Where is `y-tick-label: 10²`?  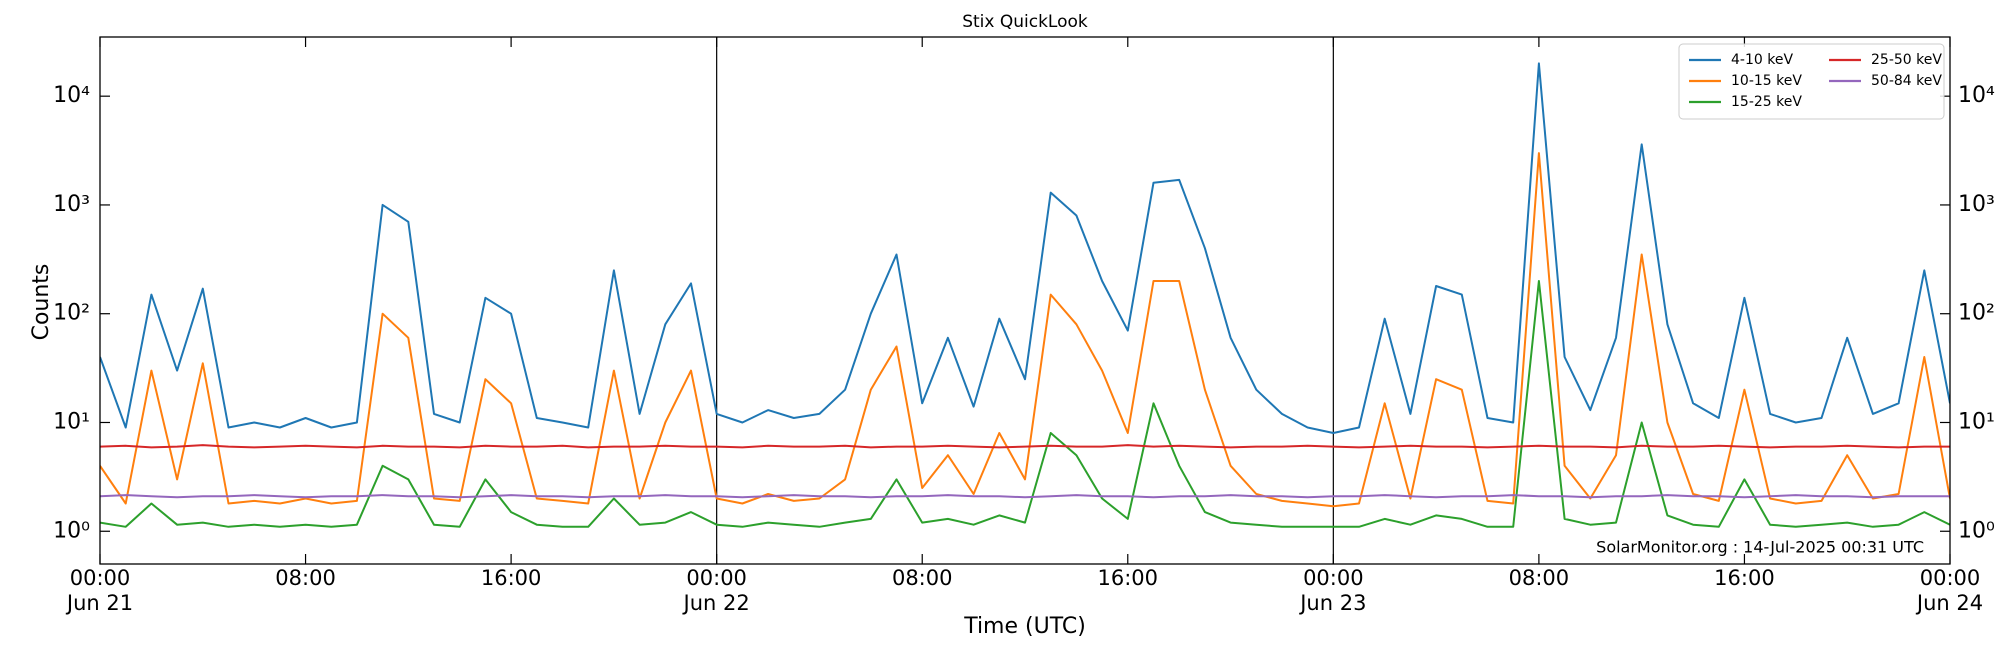
y-tick-label: 10² is located at coordinates (71, 313).